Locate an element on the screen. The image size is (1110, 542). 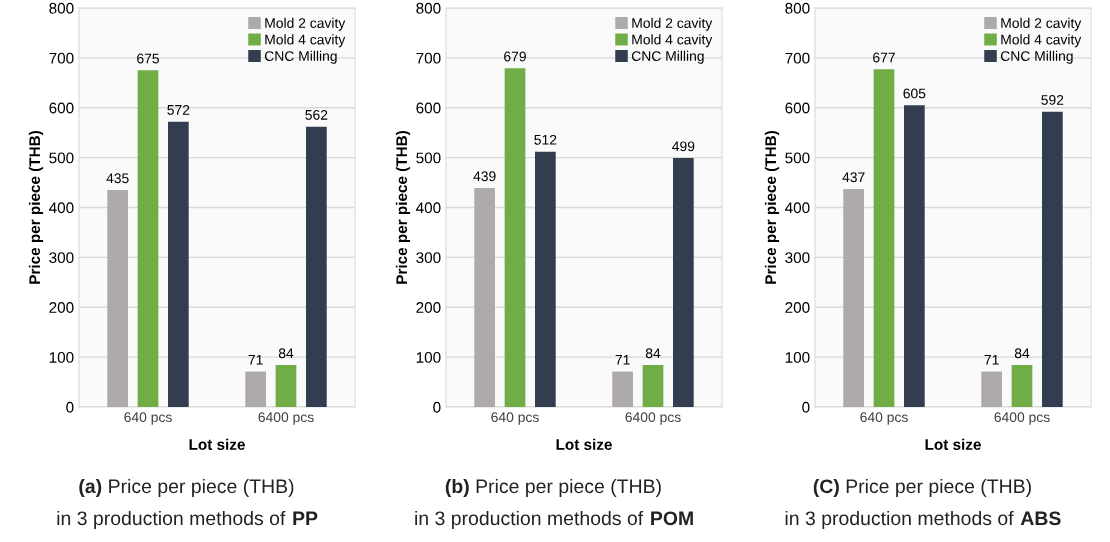
text: (a) Price per piece (THB) is located at coordinates (186, 488).